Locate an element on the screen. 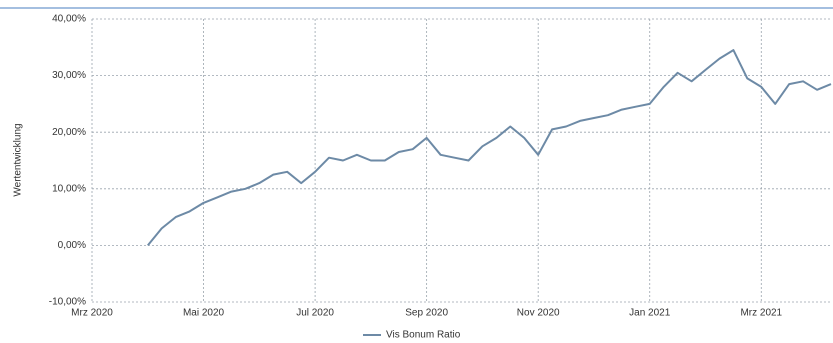 The width and height of the screenshot is (833, 343). y-tick-label: 20,00% is located at coordinates (69, 132).